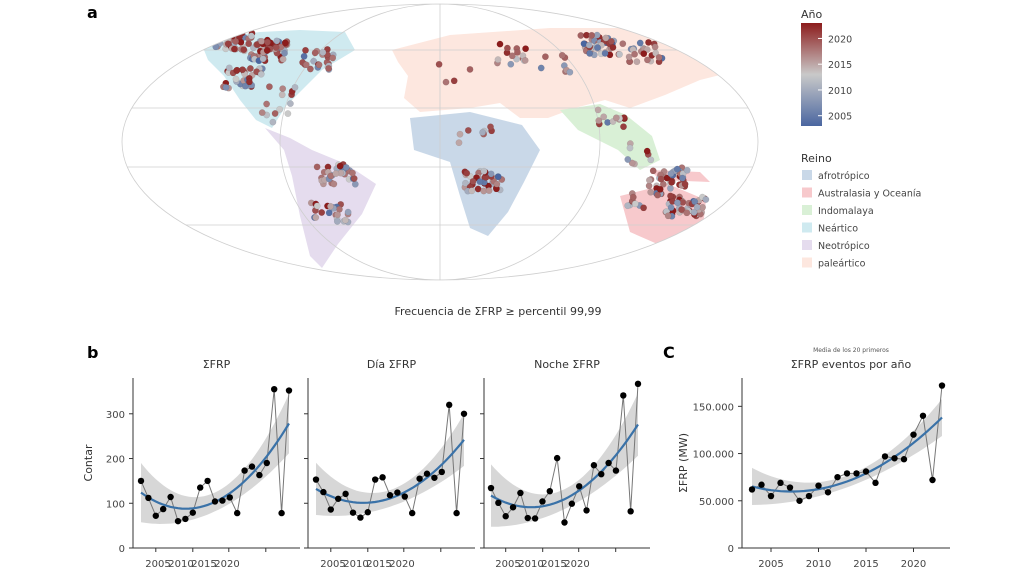  Describe the element at coordinates (713, 407) in the screenshot. I see `y-tick-label: 150.000` at that location.